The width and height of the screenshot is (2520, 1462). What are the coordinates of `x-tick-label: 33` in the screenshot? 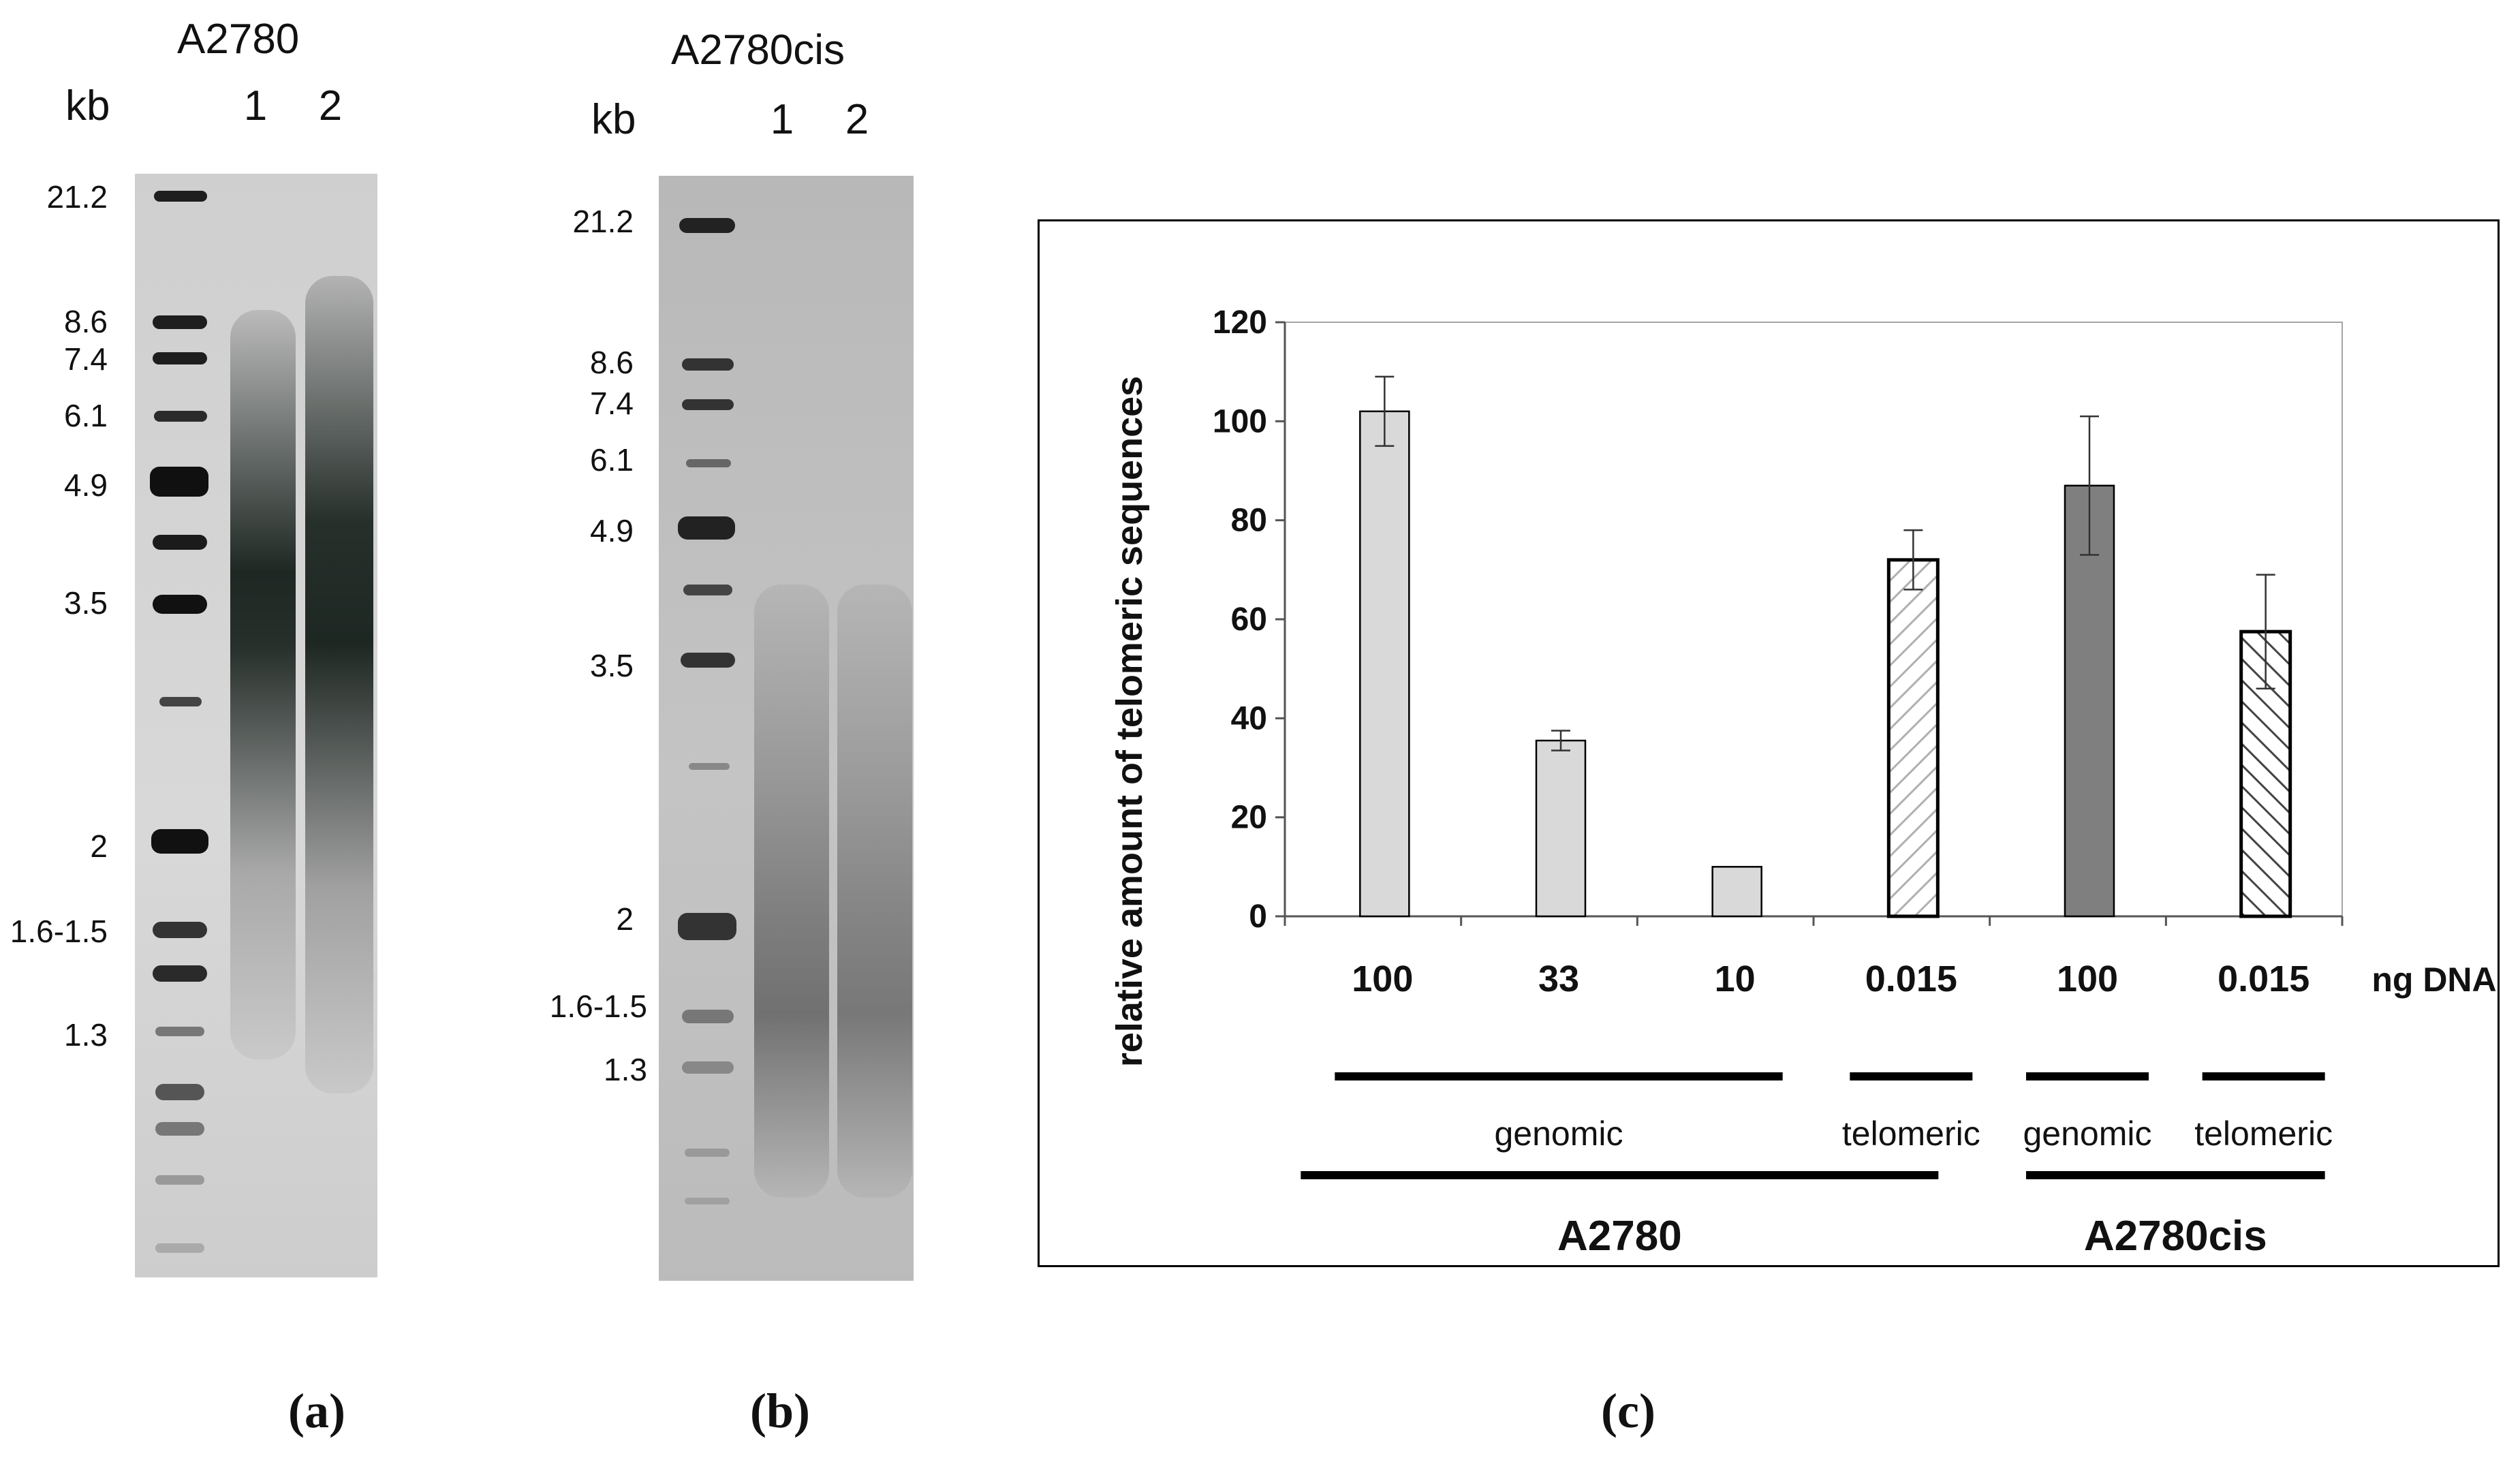 It's located at (1558, 979).